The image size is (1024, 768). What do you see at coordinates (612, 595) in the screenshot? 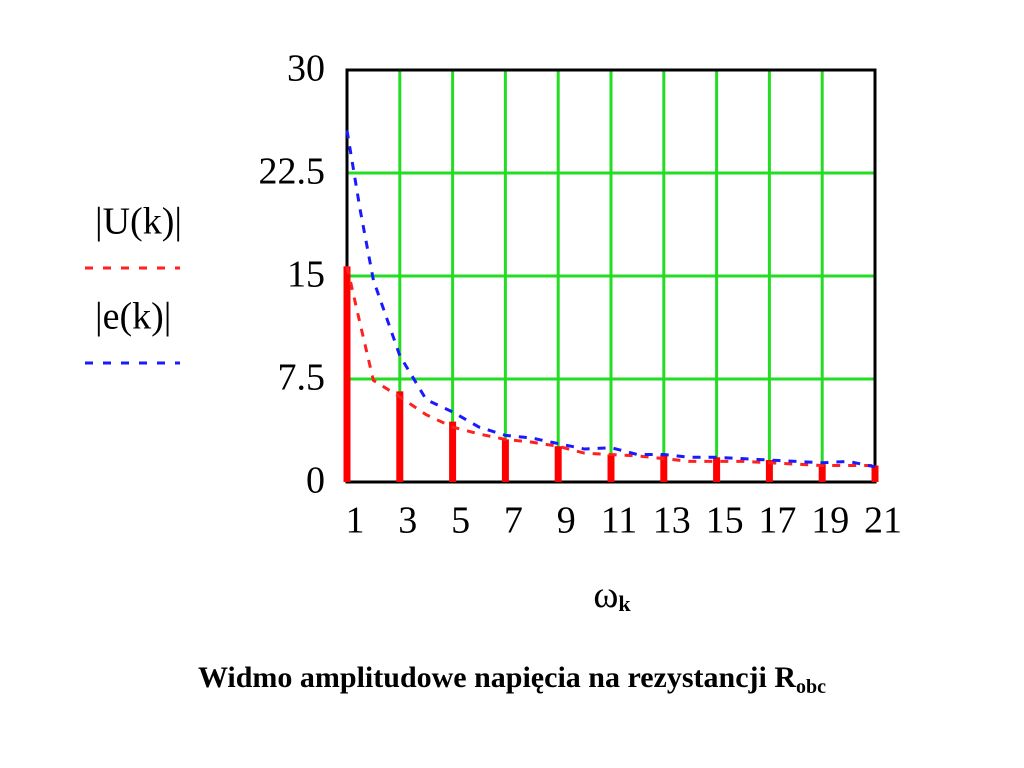
I see `x-axis-label: ωk` at bounding box center [612, 595].